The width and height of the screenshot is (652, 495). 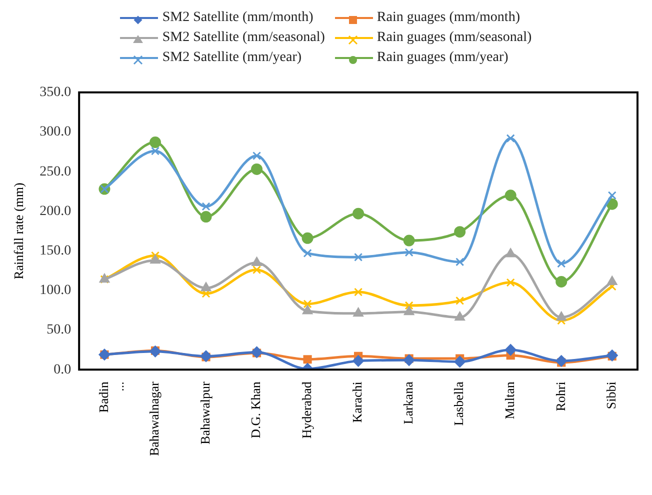 I want to click on y-tick-label: 150.0, so click(x=56, y=251).